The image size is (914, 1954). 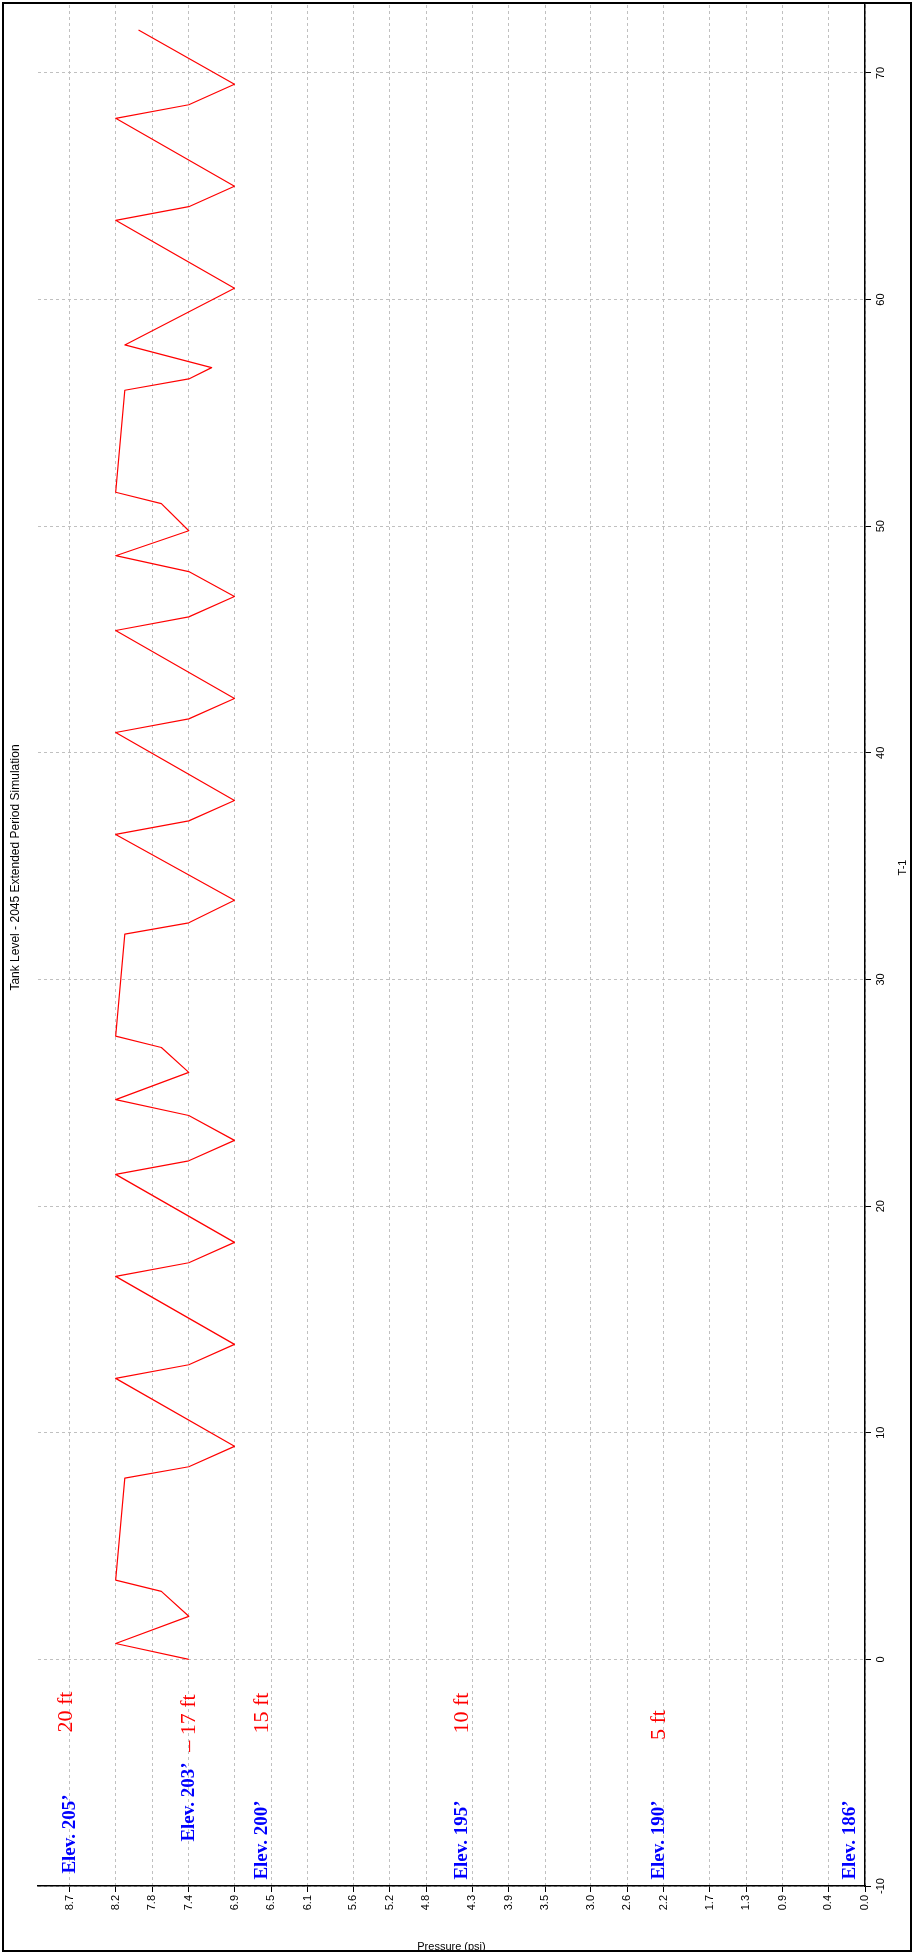 What do you see at coordinates (388, 1903) in the screenshot?
I see `x-tick-label: 5.2` at bounding box center [388, 1903].